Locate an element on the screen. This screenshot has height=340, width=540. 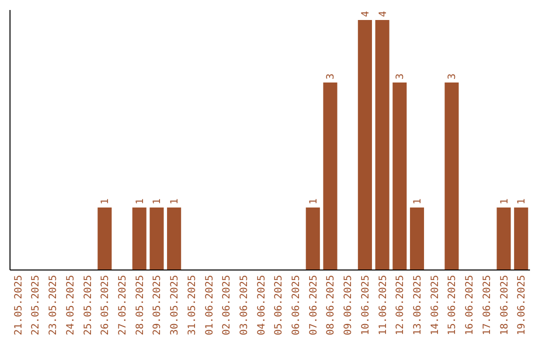
x-tick-label: 12.06.2025 is located at coordinates (400, 305).